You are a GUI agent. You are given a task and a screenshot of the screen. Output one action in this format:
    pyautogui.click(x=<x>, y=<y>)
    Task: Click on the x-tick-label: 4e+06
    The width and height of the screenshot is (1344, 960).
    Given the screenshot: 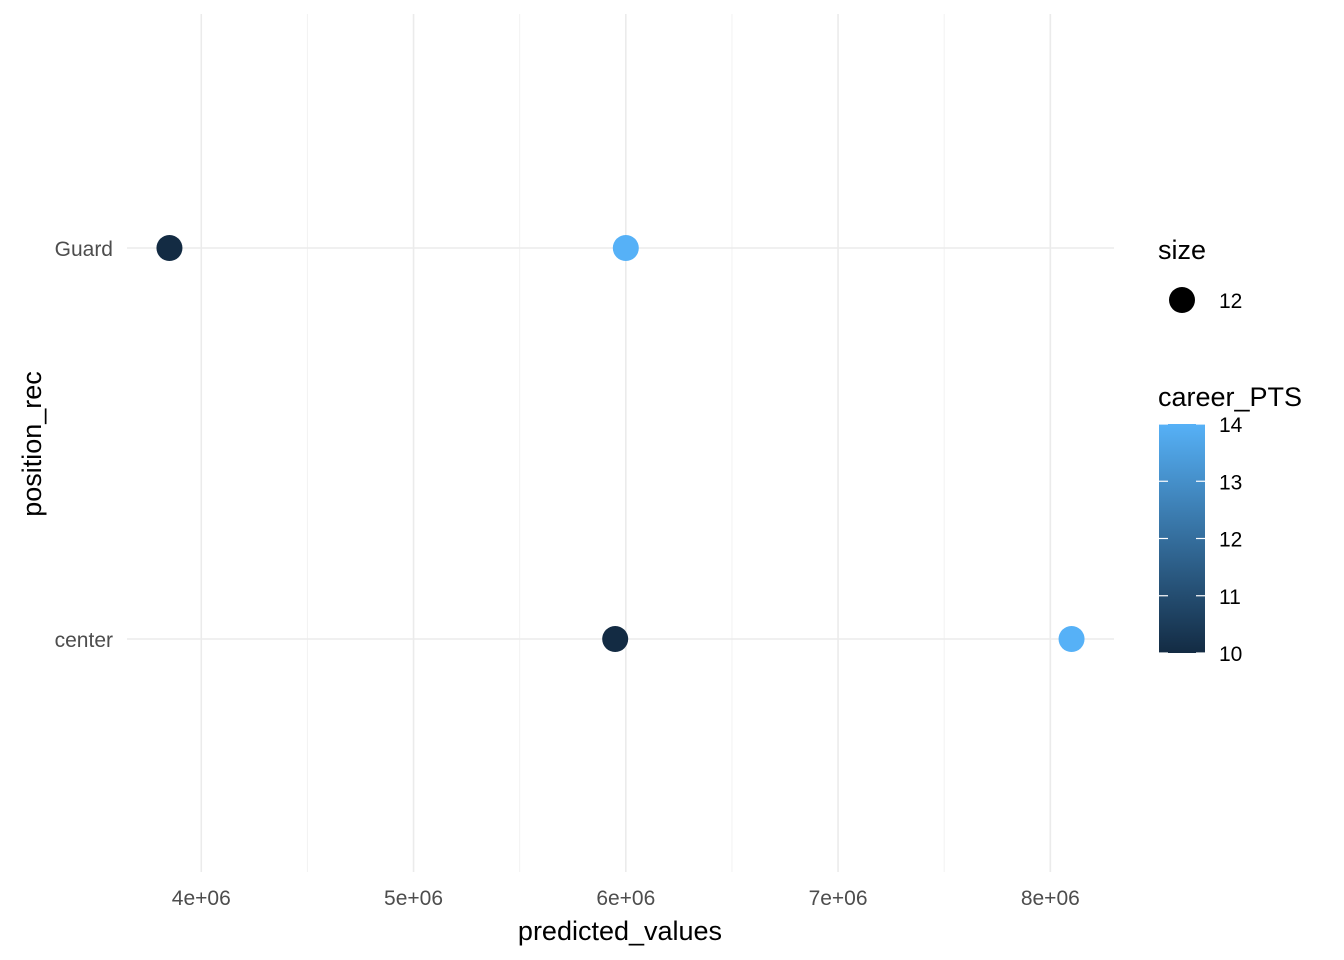 What is the action you would take?
    pyautogui.click(x=201, y=898)
    